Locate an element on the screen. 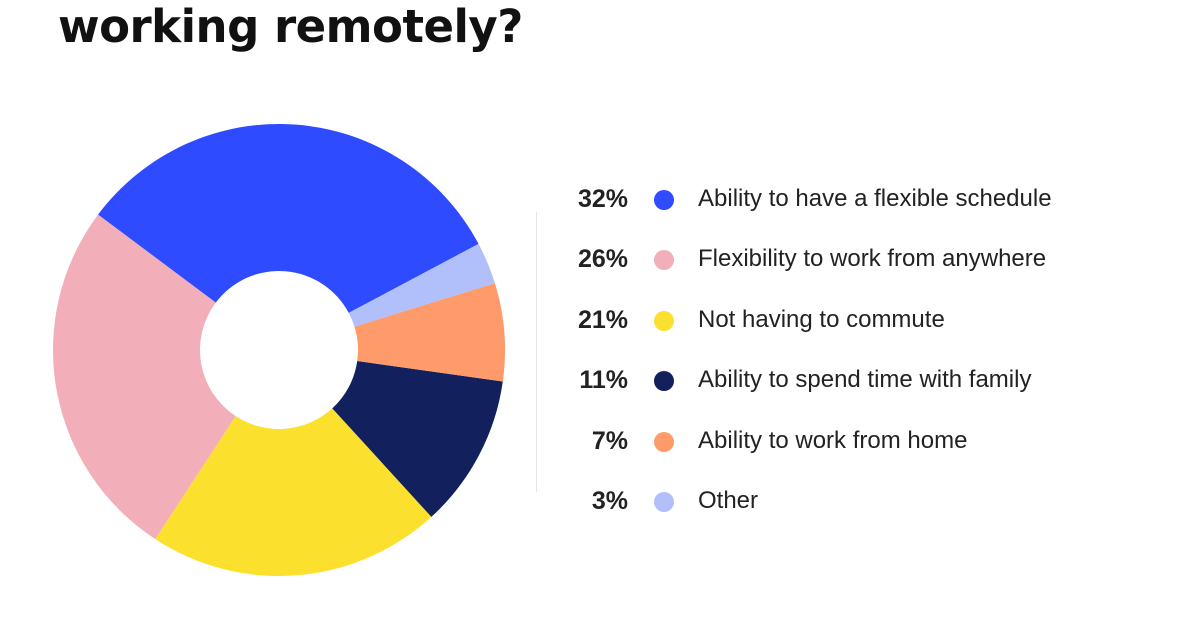 The height and width of the screenshot is (628, 1200). page-title: working remotely? is located at coordinates (290, 26).